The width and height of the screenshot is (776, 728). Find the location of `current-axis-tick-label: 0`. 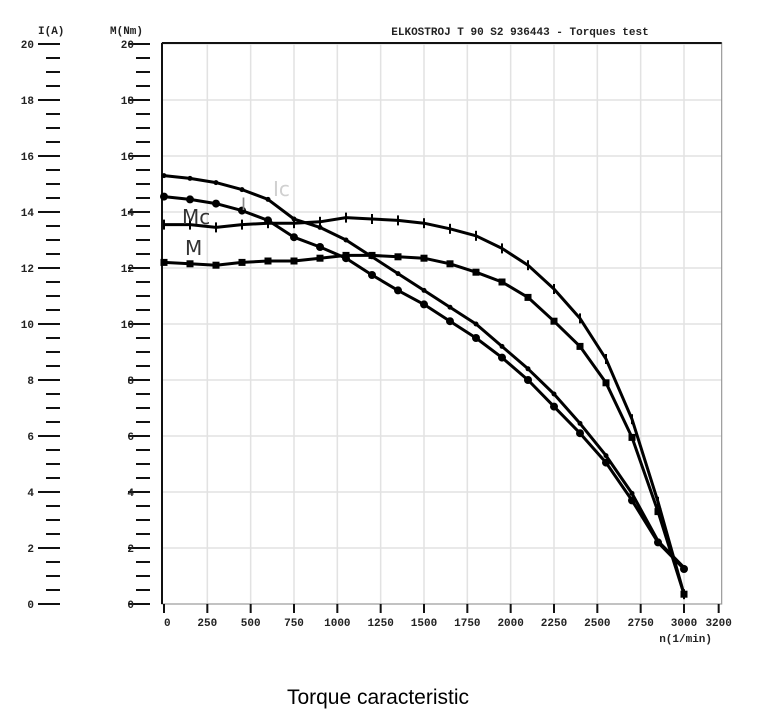

current-axis-tick-label: 0 is located at coordinates (30, 606).